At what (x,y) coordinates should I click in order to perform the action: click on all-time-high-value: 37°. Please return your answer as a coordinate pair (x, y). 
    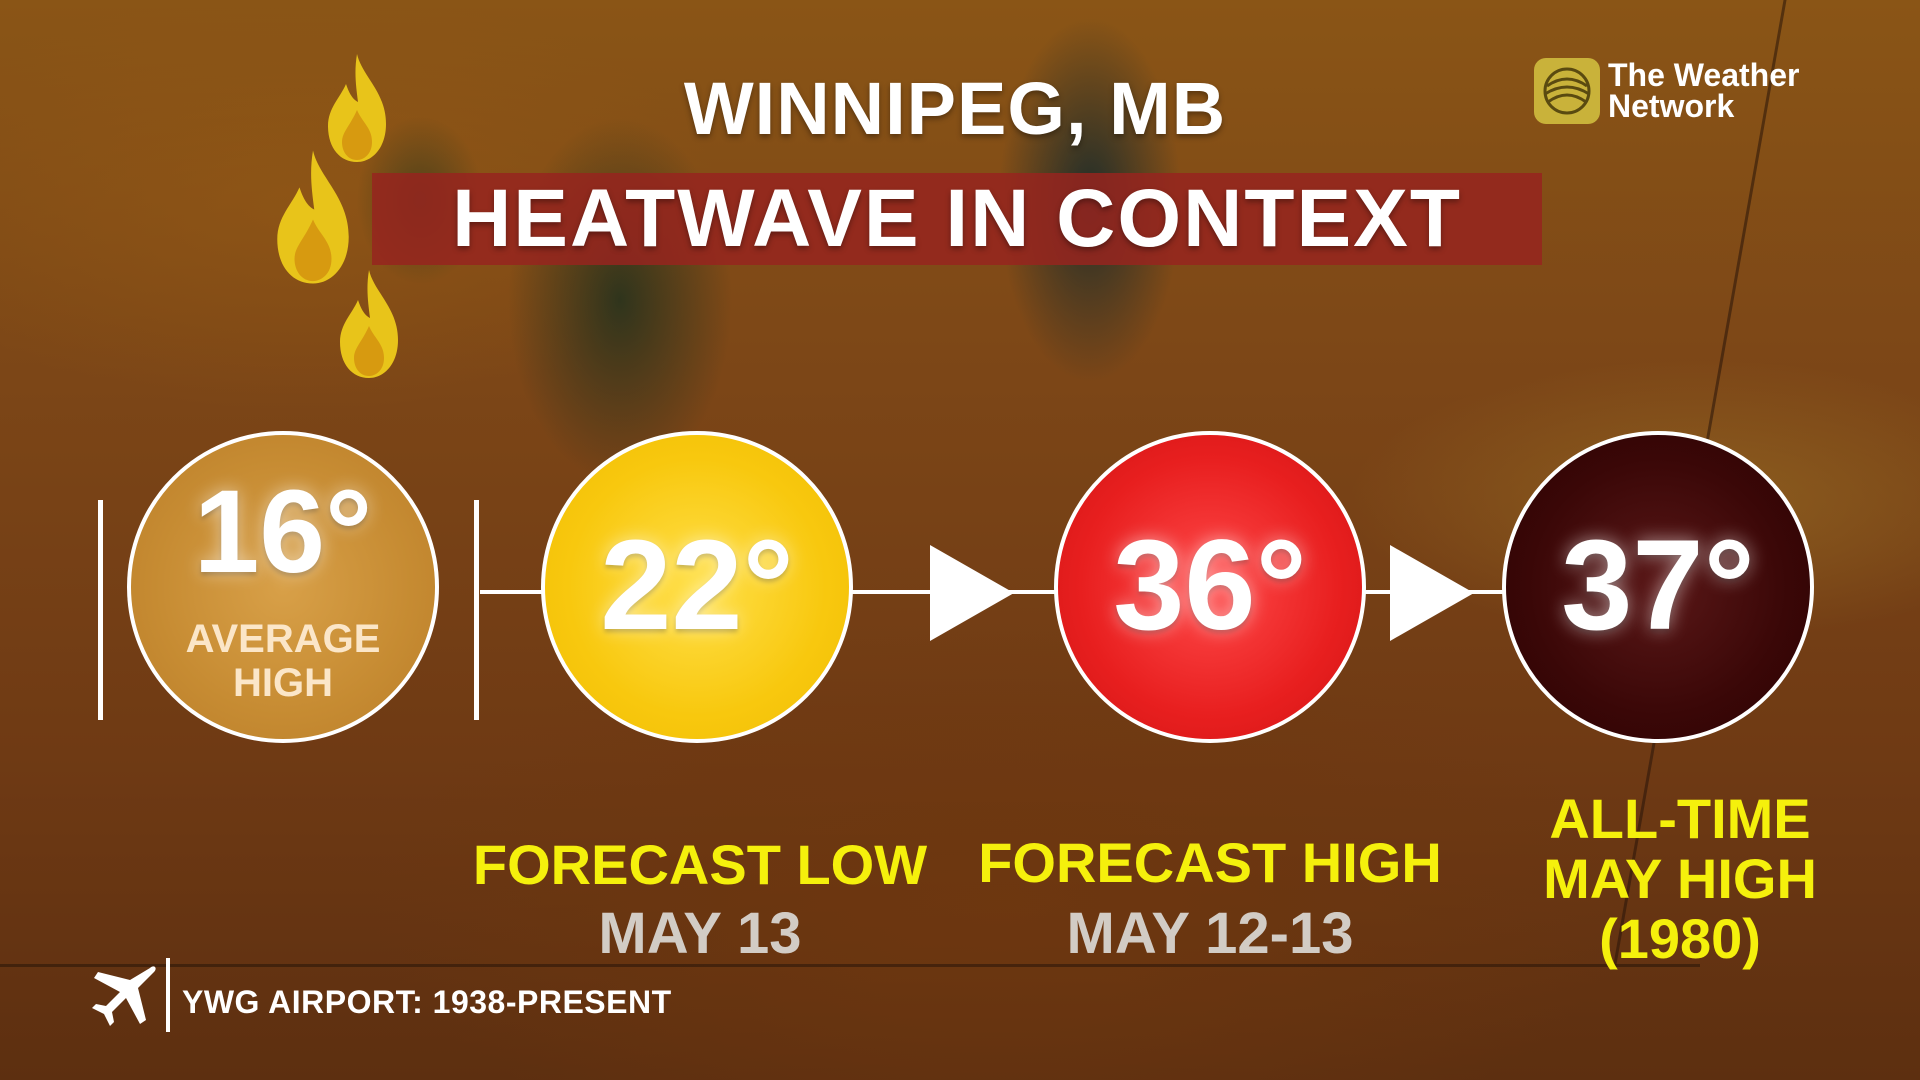
    Looking at the image, I should click on (1658, 585).